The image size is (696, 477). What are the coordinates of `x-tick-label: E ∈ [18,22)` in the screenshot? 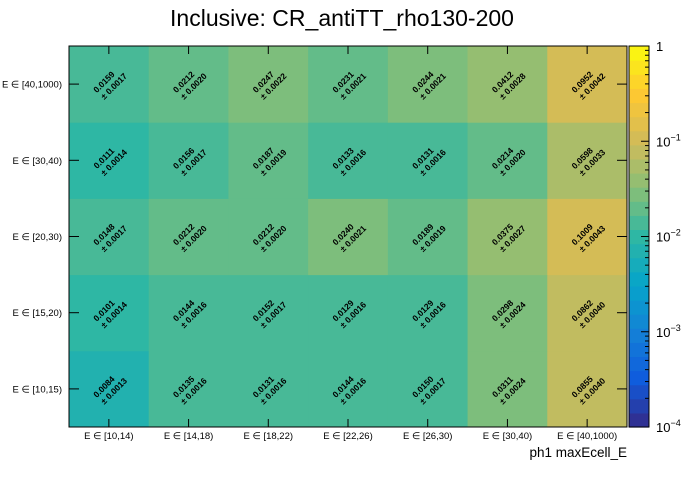 It's located at (268, 436).